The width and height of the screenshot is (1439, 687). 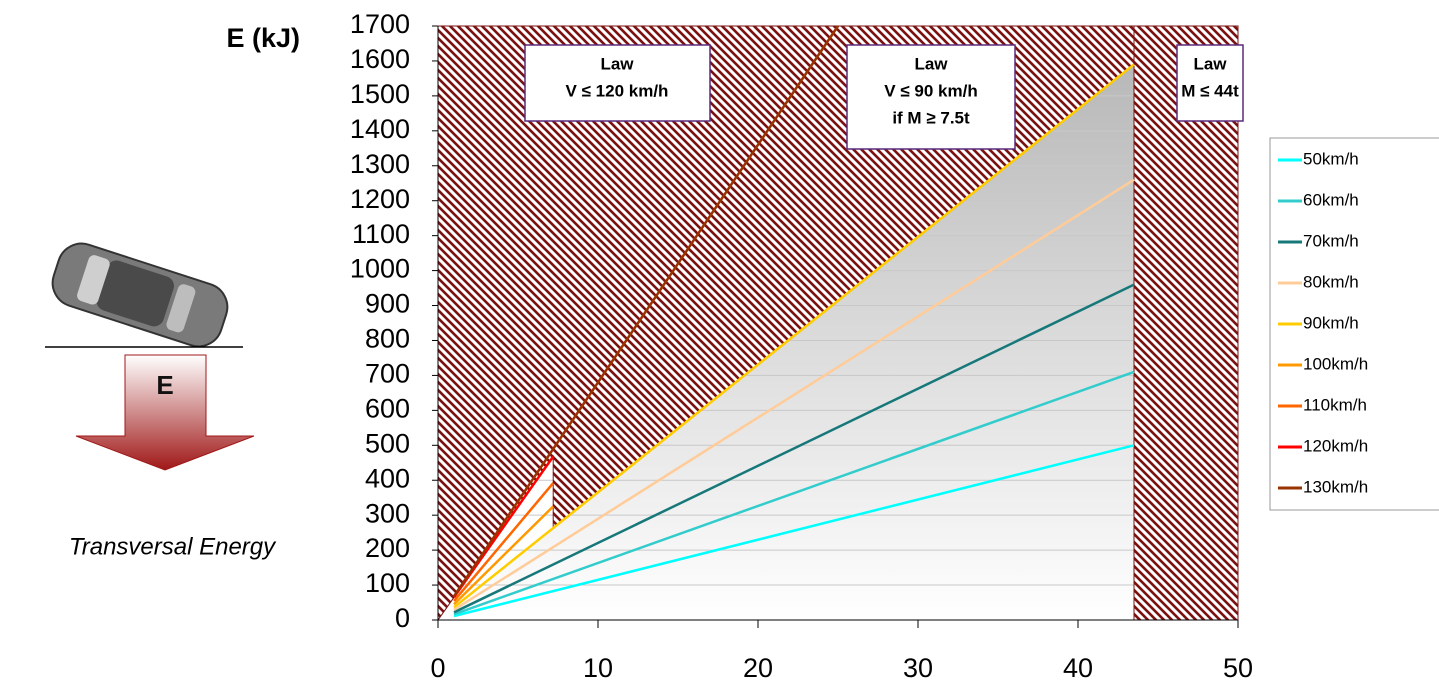 What do you see at coordinates (161, 401) in the screenshot?
I see `car-illustration: E Transversal Energy` at bounding box center [161, 401].